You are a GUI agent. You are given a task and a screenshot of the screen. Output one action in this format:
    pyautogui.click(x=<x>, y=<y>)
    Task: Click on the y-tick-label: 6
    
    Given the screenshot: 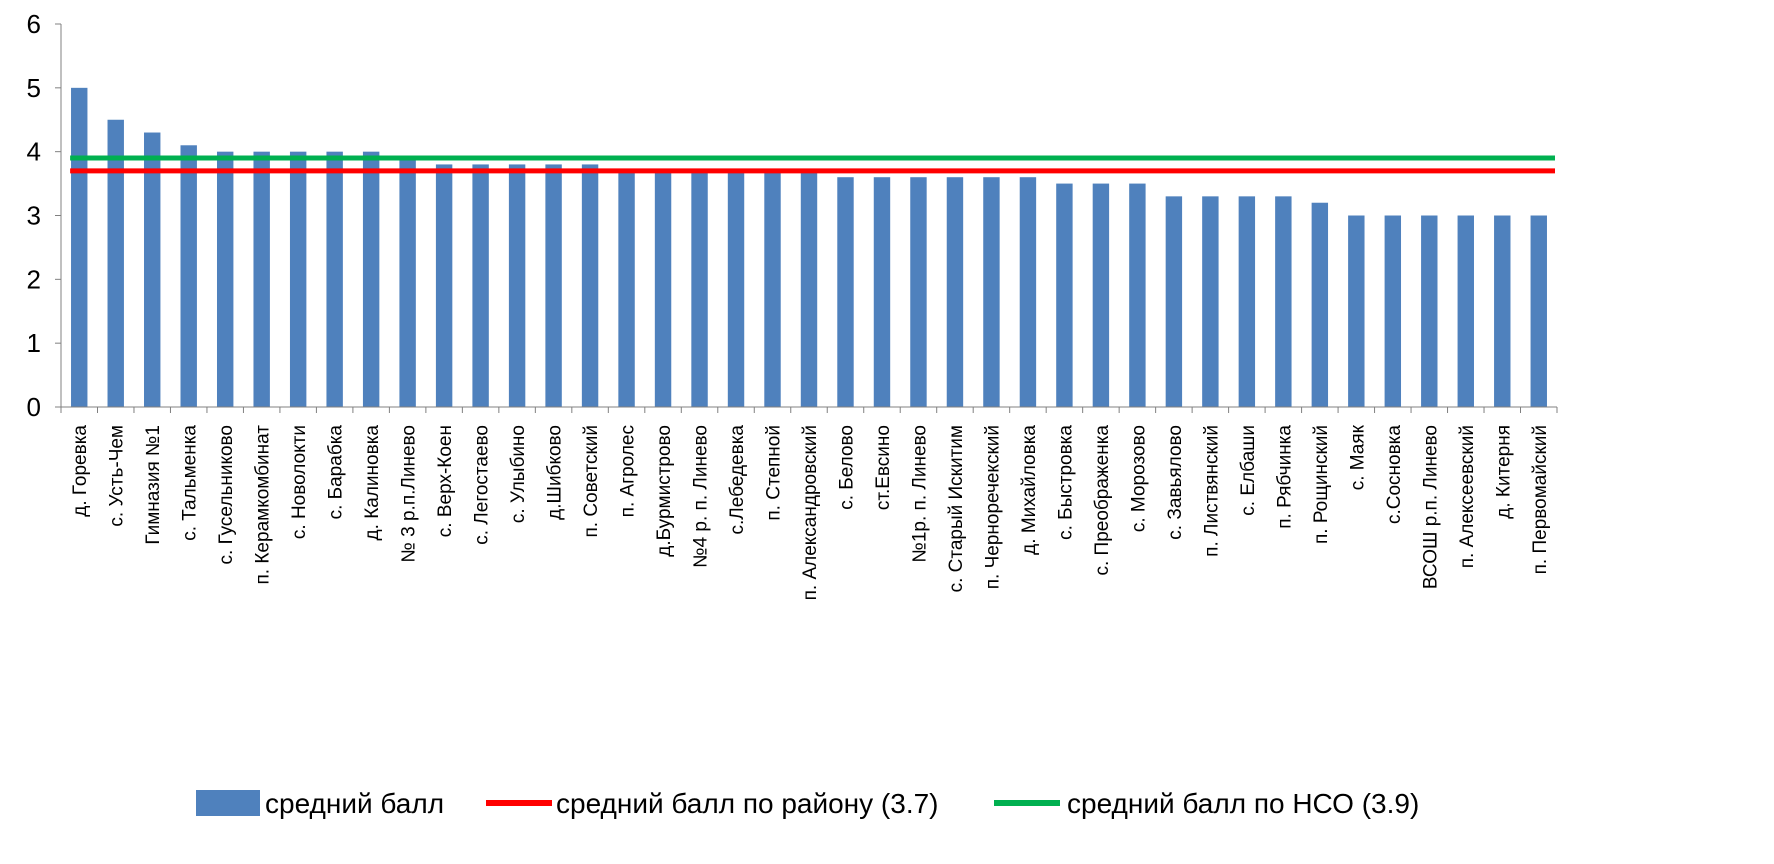 What is the action you would take?
    pyautogui.click(x=34, y=24)
    